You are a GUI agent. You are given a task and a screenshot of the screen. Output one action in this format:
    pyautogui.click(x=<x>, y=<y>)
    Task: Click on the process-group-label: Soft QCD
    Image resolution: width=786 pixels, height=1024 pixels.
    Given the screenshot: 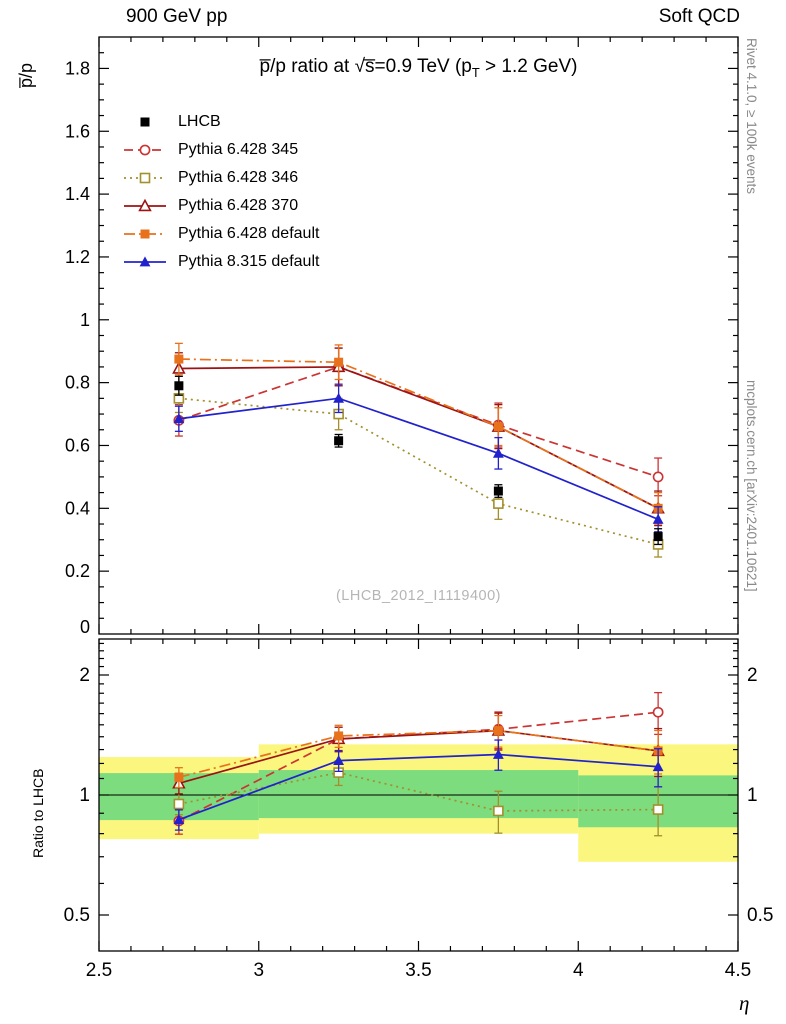 What is the action you would take?
    pyautogui.click(x=699, y=16)
    